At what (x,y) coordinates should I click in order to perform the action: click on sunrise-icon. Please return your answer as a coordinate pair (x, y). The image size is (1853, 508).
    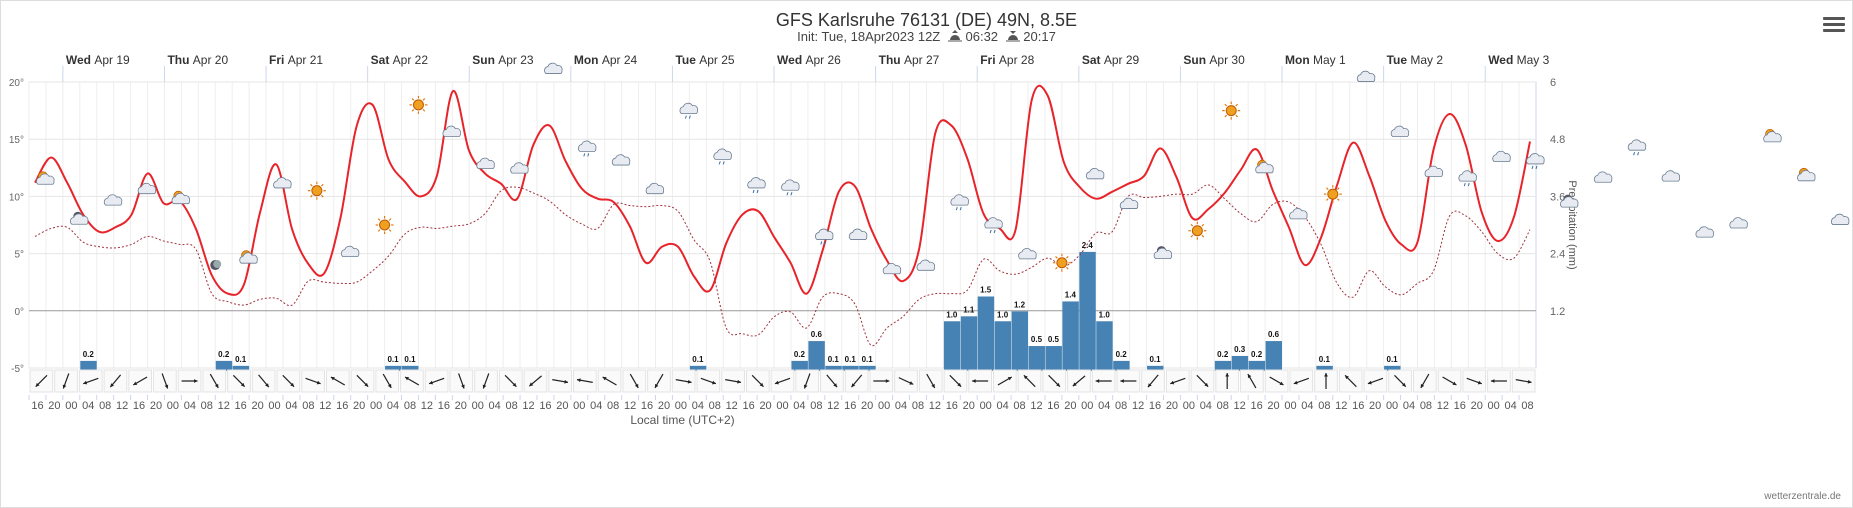
    Looking at the image, I should click on (954, 36).